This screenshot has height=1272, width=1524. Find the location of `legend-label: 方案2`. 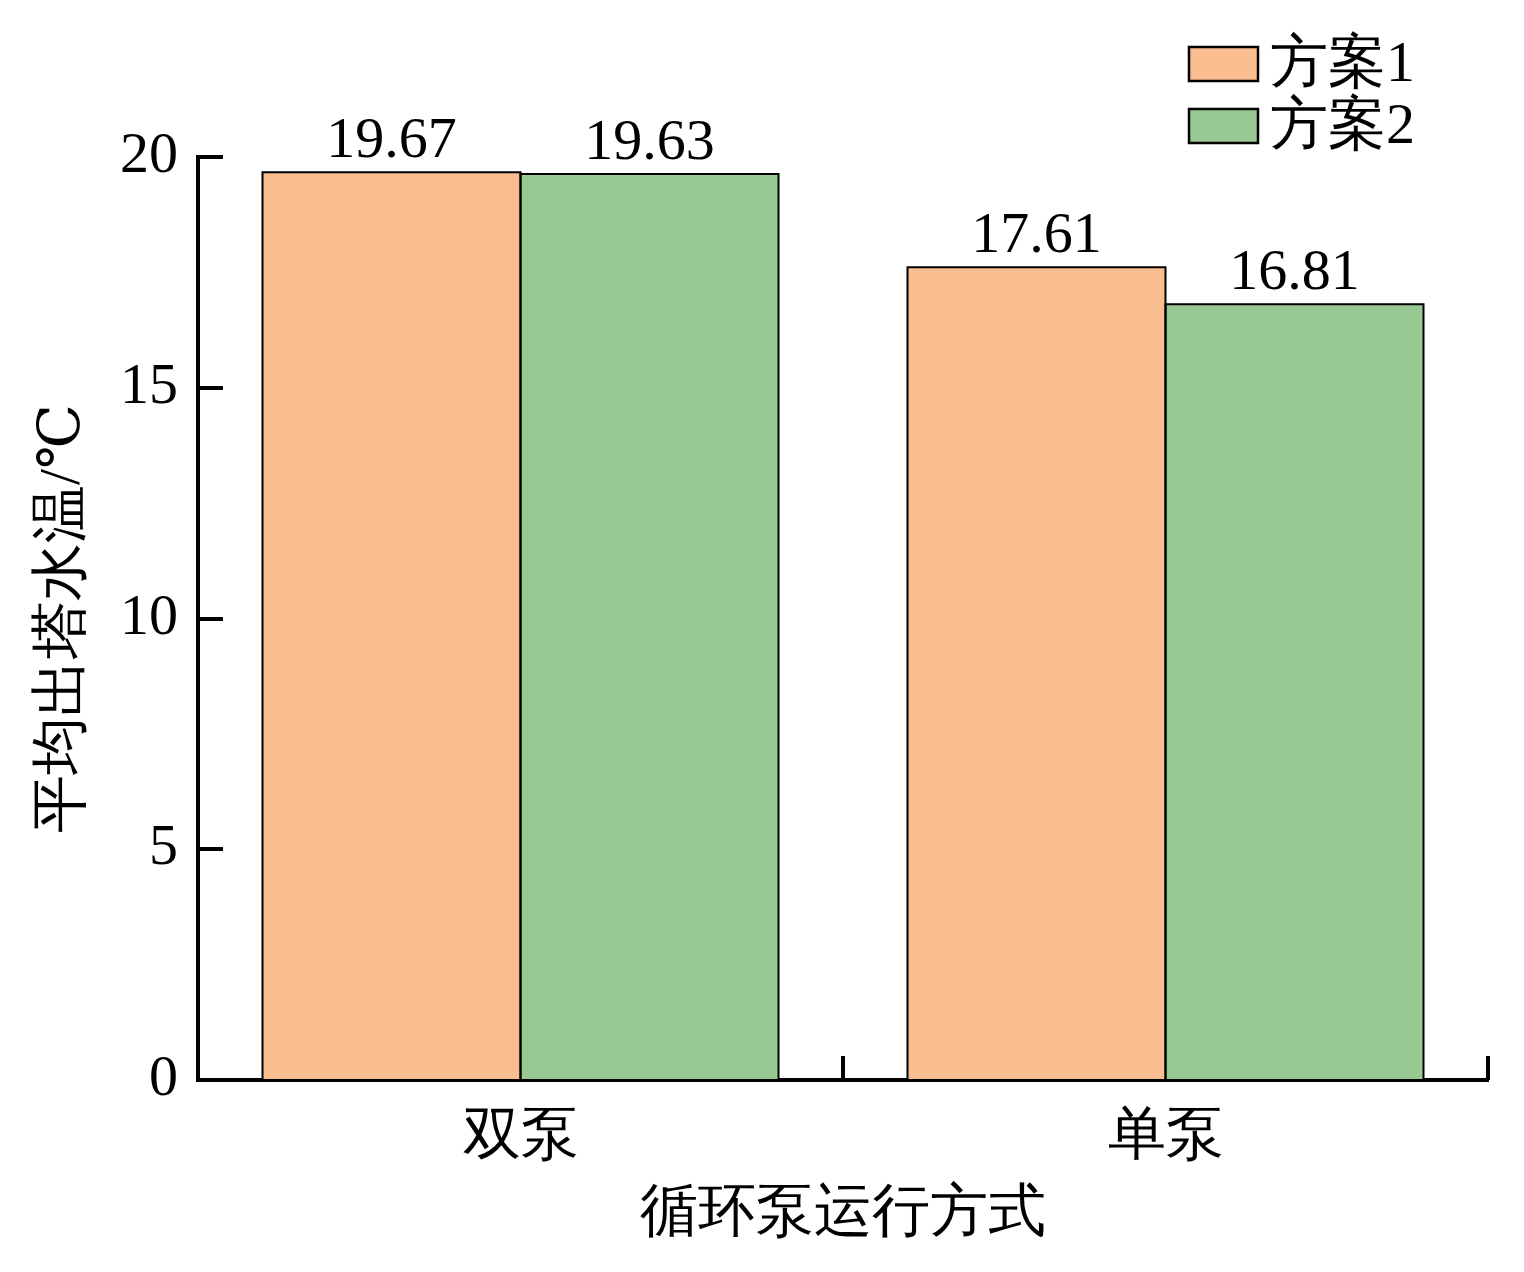

legend-label: 方案2 is located at coordinates (1342, 124).